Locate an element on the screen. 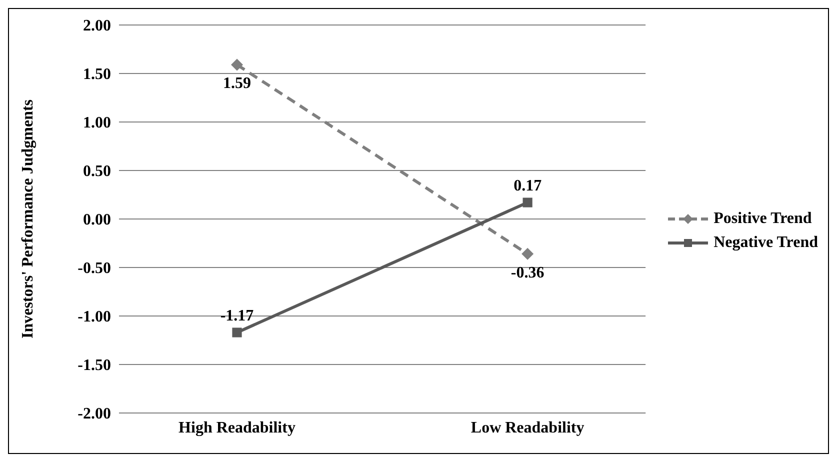 The height and width of the screenshot is (462, 837). y-tick-label: 0.00 is located at coordinates (97, 220).